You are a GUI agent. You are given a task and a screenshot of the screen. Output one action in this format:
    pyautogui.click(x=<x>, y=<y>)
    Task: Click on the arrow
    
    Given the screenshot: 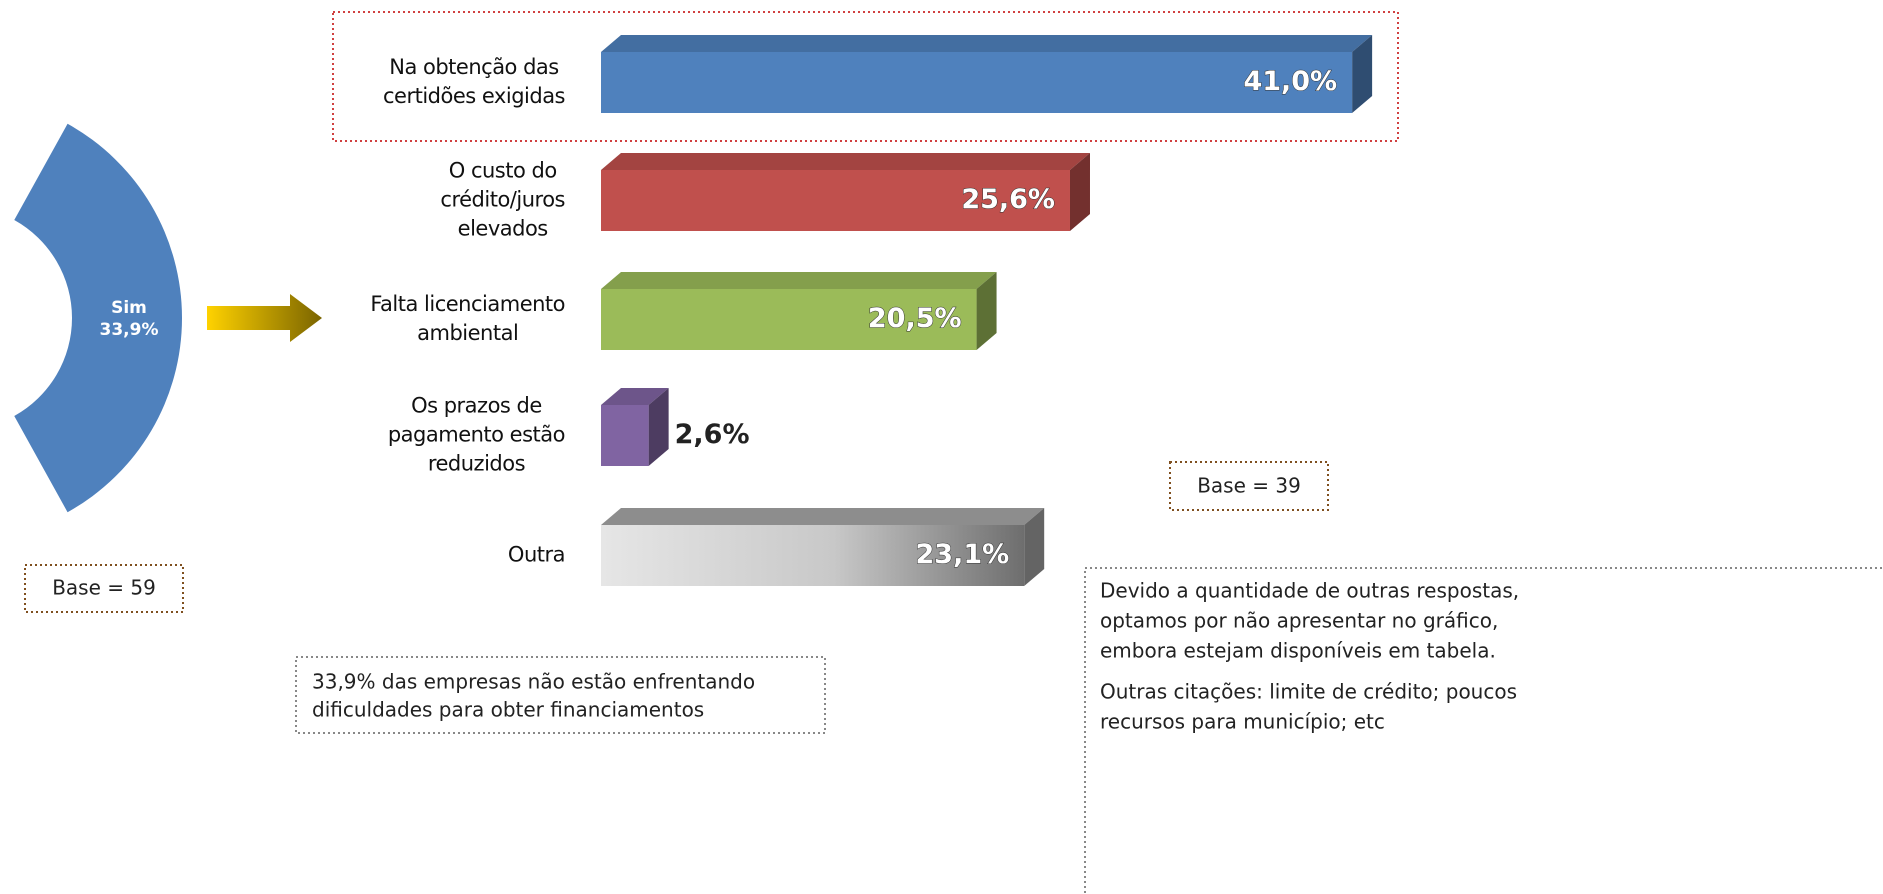 What is the action you would take?
    pyautogui.click(x=264, y=318)
    